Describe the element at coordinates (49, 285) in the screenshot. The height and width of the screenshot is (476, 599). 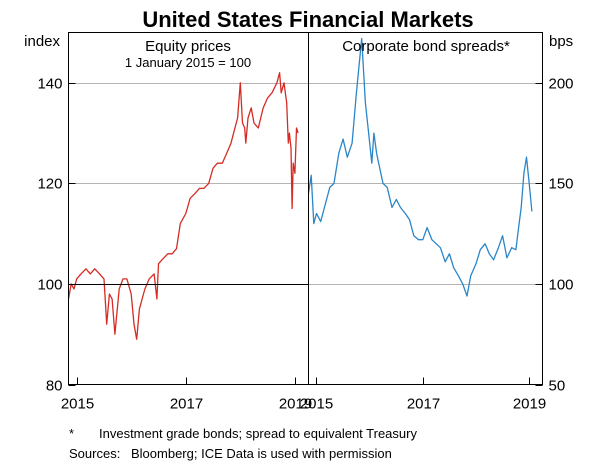
I see `y-tick-label-left-100: 100` at that location.